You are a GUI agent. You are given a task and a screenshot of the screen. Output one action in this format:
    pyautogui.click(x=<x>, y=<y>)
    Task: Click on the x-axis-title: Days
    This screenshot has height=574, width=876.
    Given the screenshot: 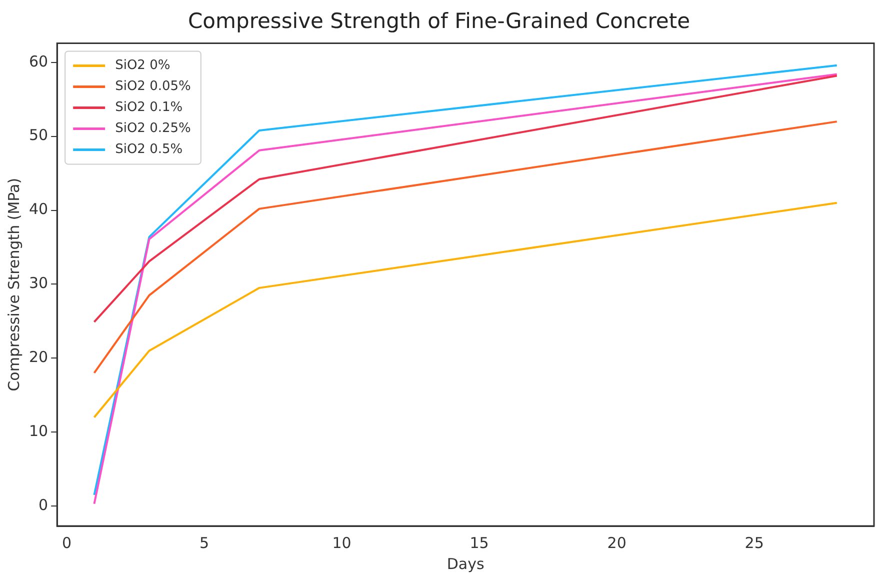 What is the action you would take?
    pyautogui.click(x=465, y=563)
    